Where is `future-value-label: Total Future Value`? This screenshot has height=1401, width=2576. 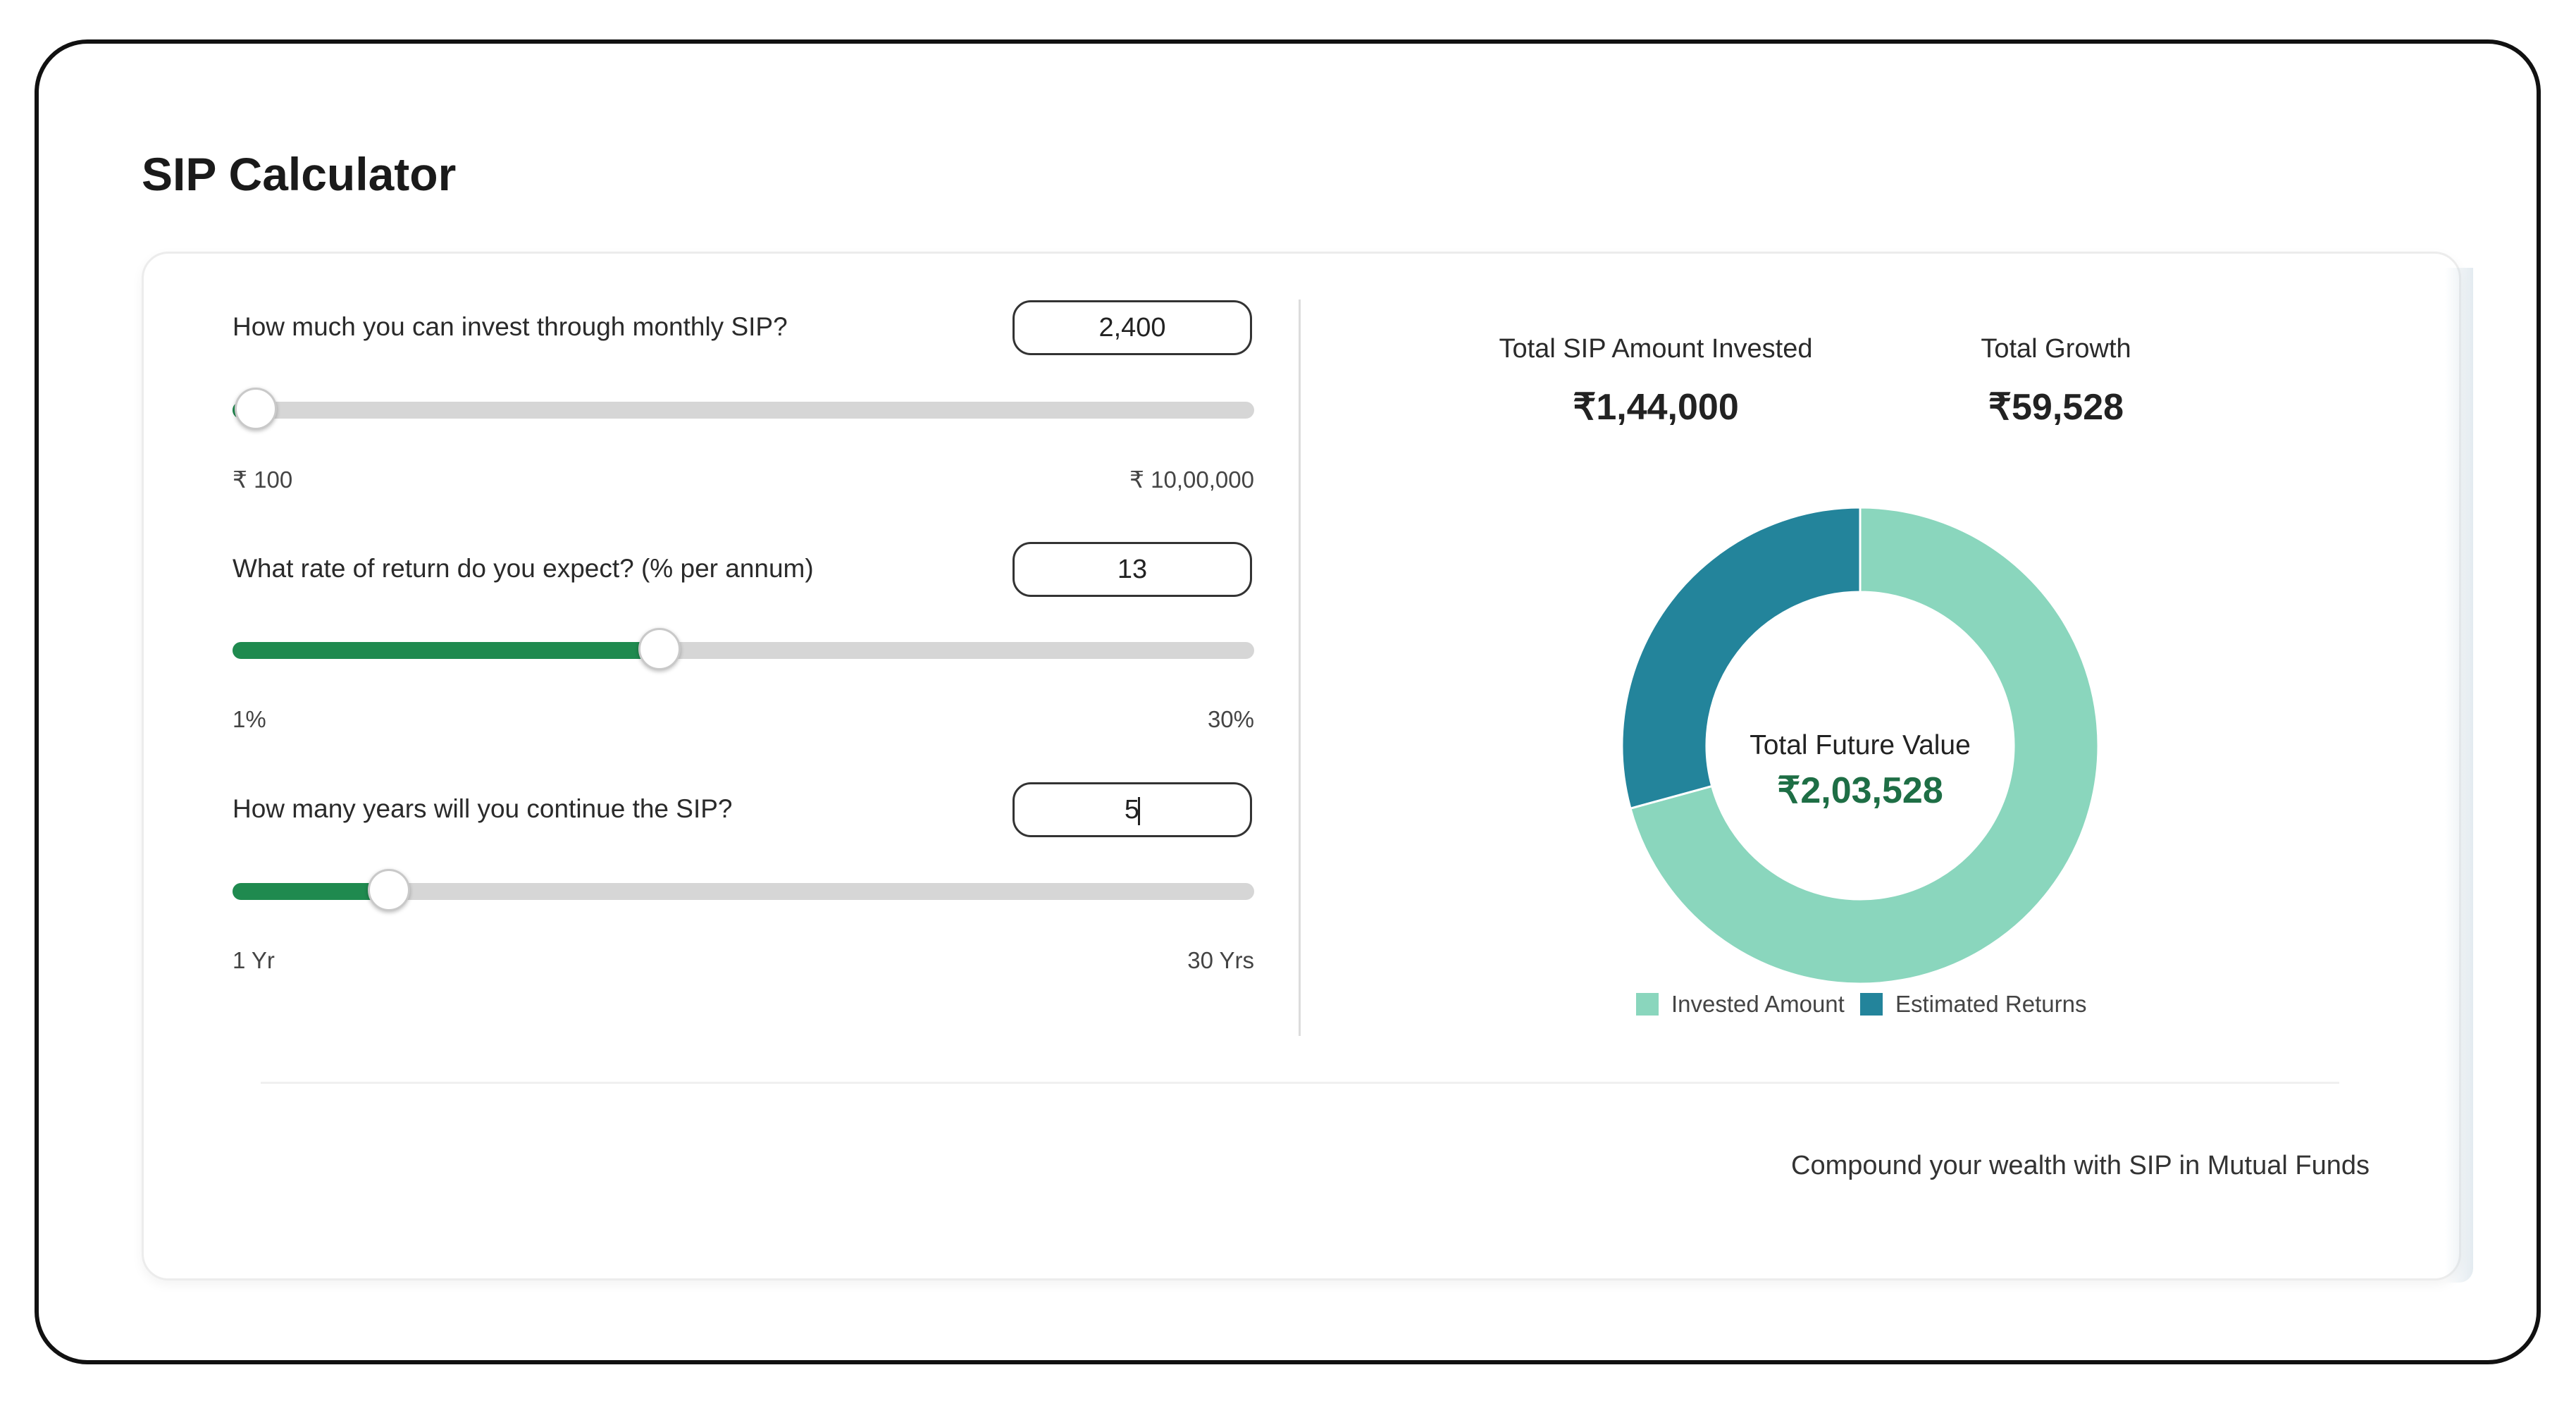 future-value-label: Total Future Value is located at coordinates (1860, 745).